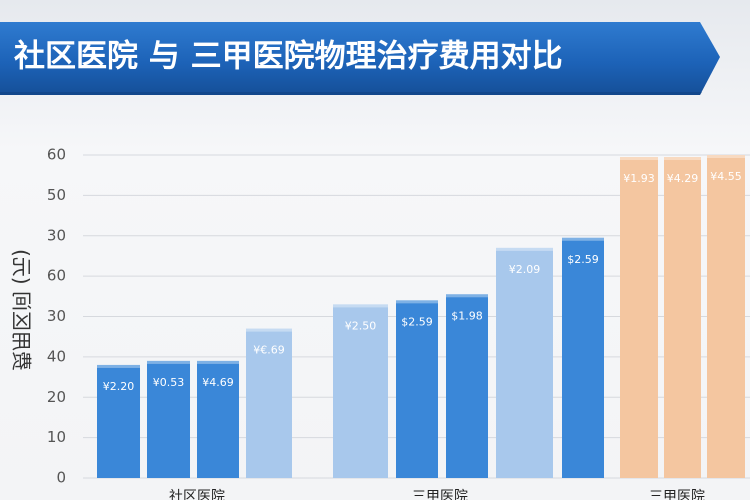  What do you see at coordinates (22, 310) in the screenshot?
I see `y-axis-label: 费用区间 (元)` at bounding box center [22, 310].